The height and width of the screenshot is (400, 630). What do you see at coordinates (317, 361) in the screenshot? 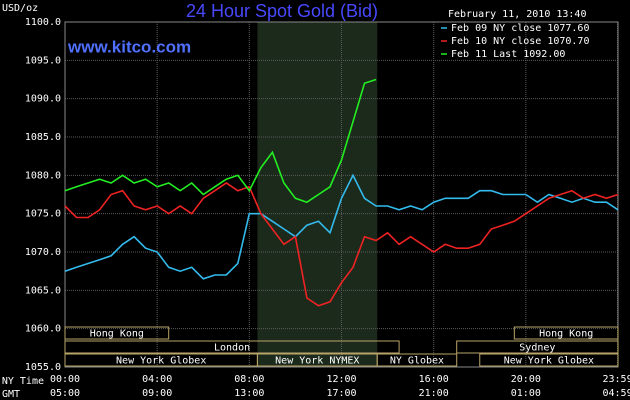
I see `session-label: New York NYMEX` at bounding box center [317, 361].